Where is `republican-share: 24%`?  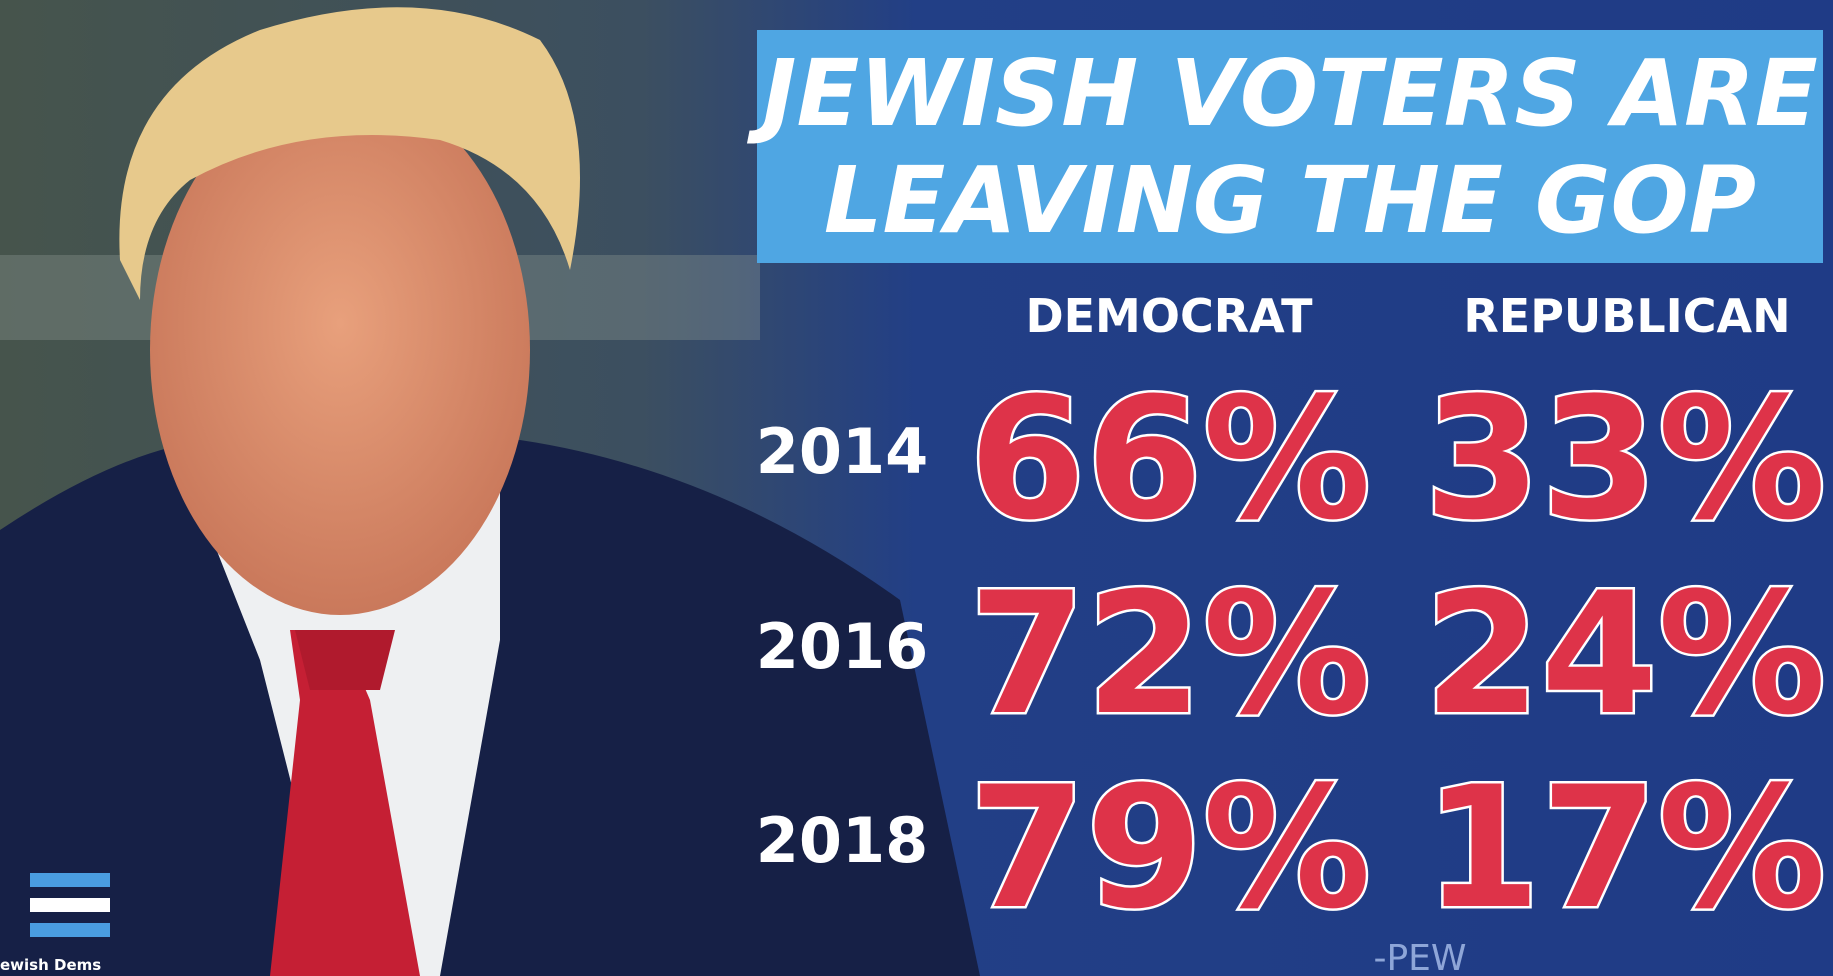
republican-share: 24% is located at coordinates (1625, 654).